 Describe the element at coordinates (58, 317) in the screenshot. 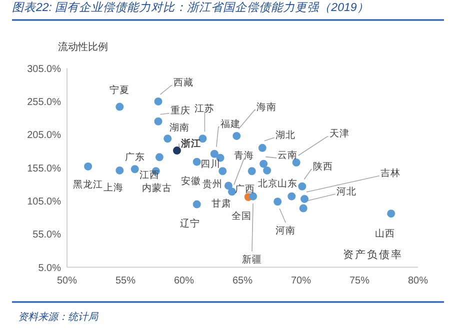

I see `text: 资料来源：统计局` at that location.